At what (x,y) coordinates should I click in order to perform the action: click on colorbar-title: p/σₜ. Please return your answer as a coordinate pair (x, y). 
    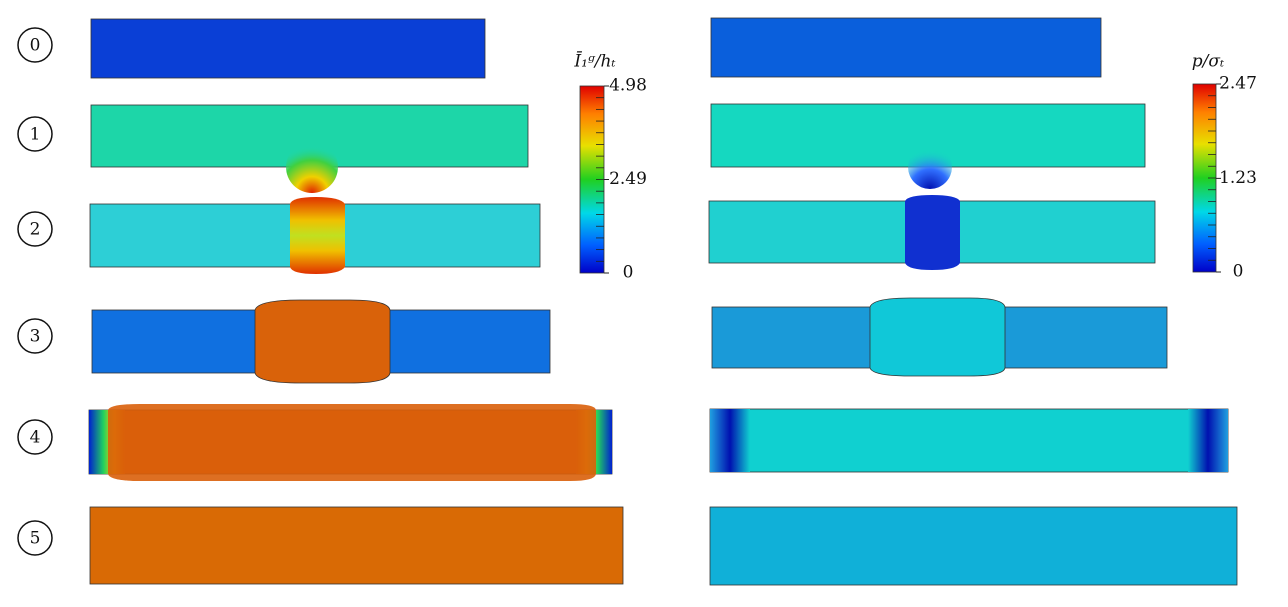
    Looking at the image, I should click on (1208, 62).